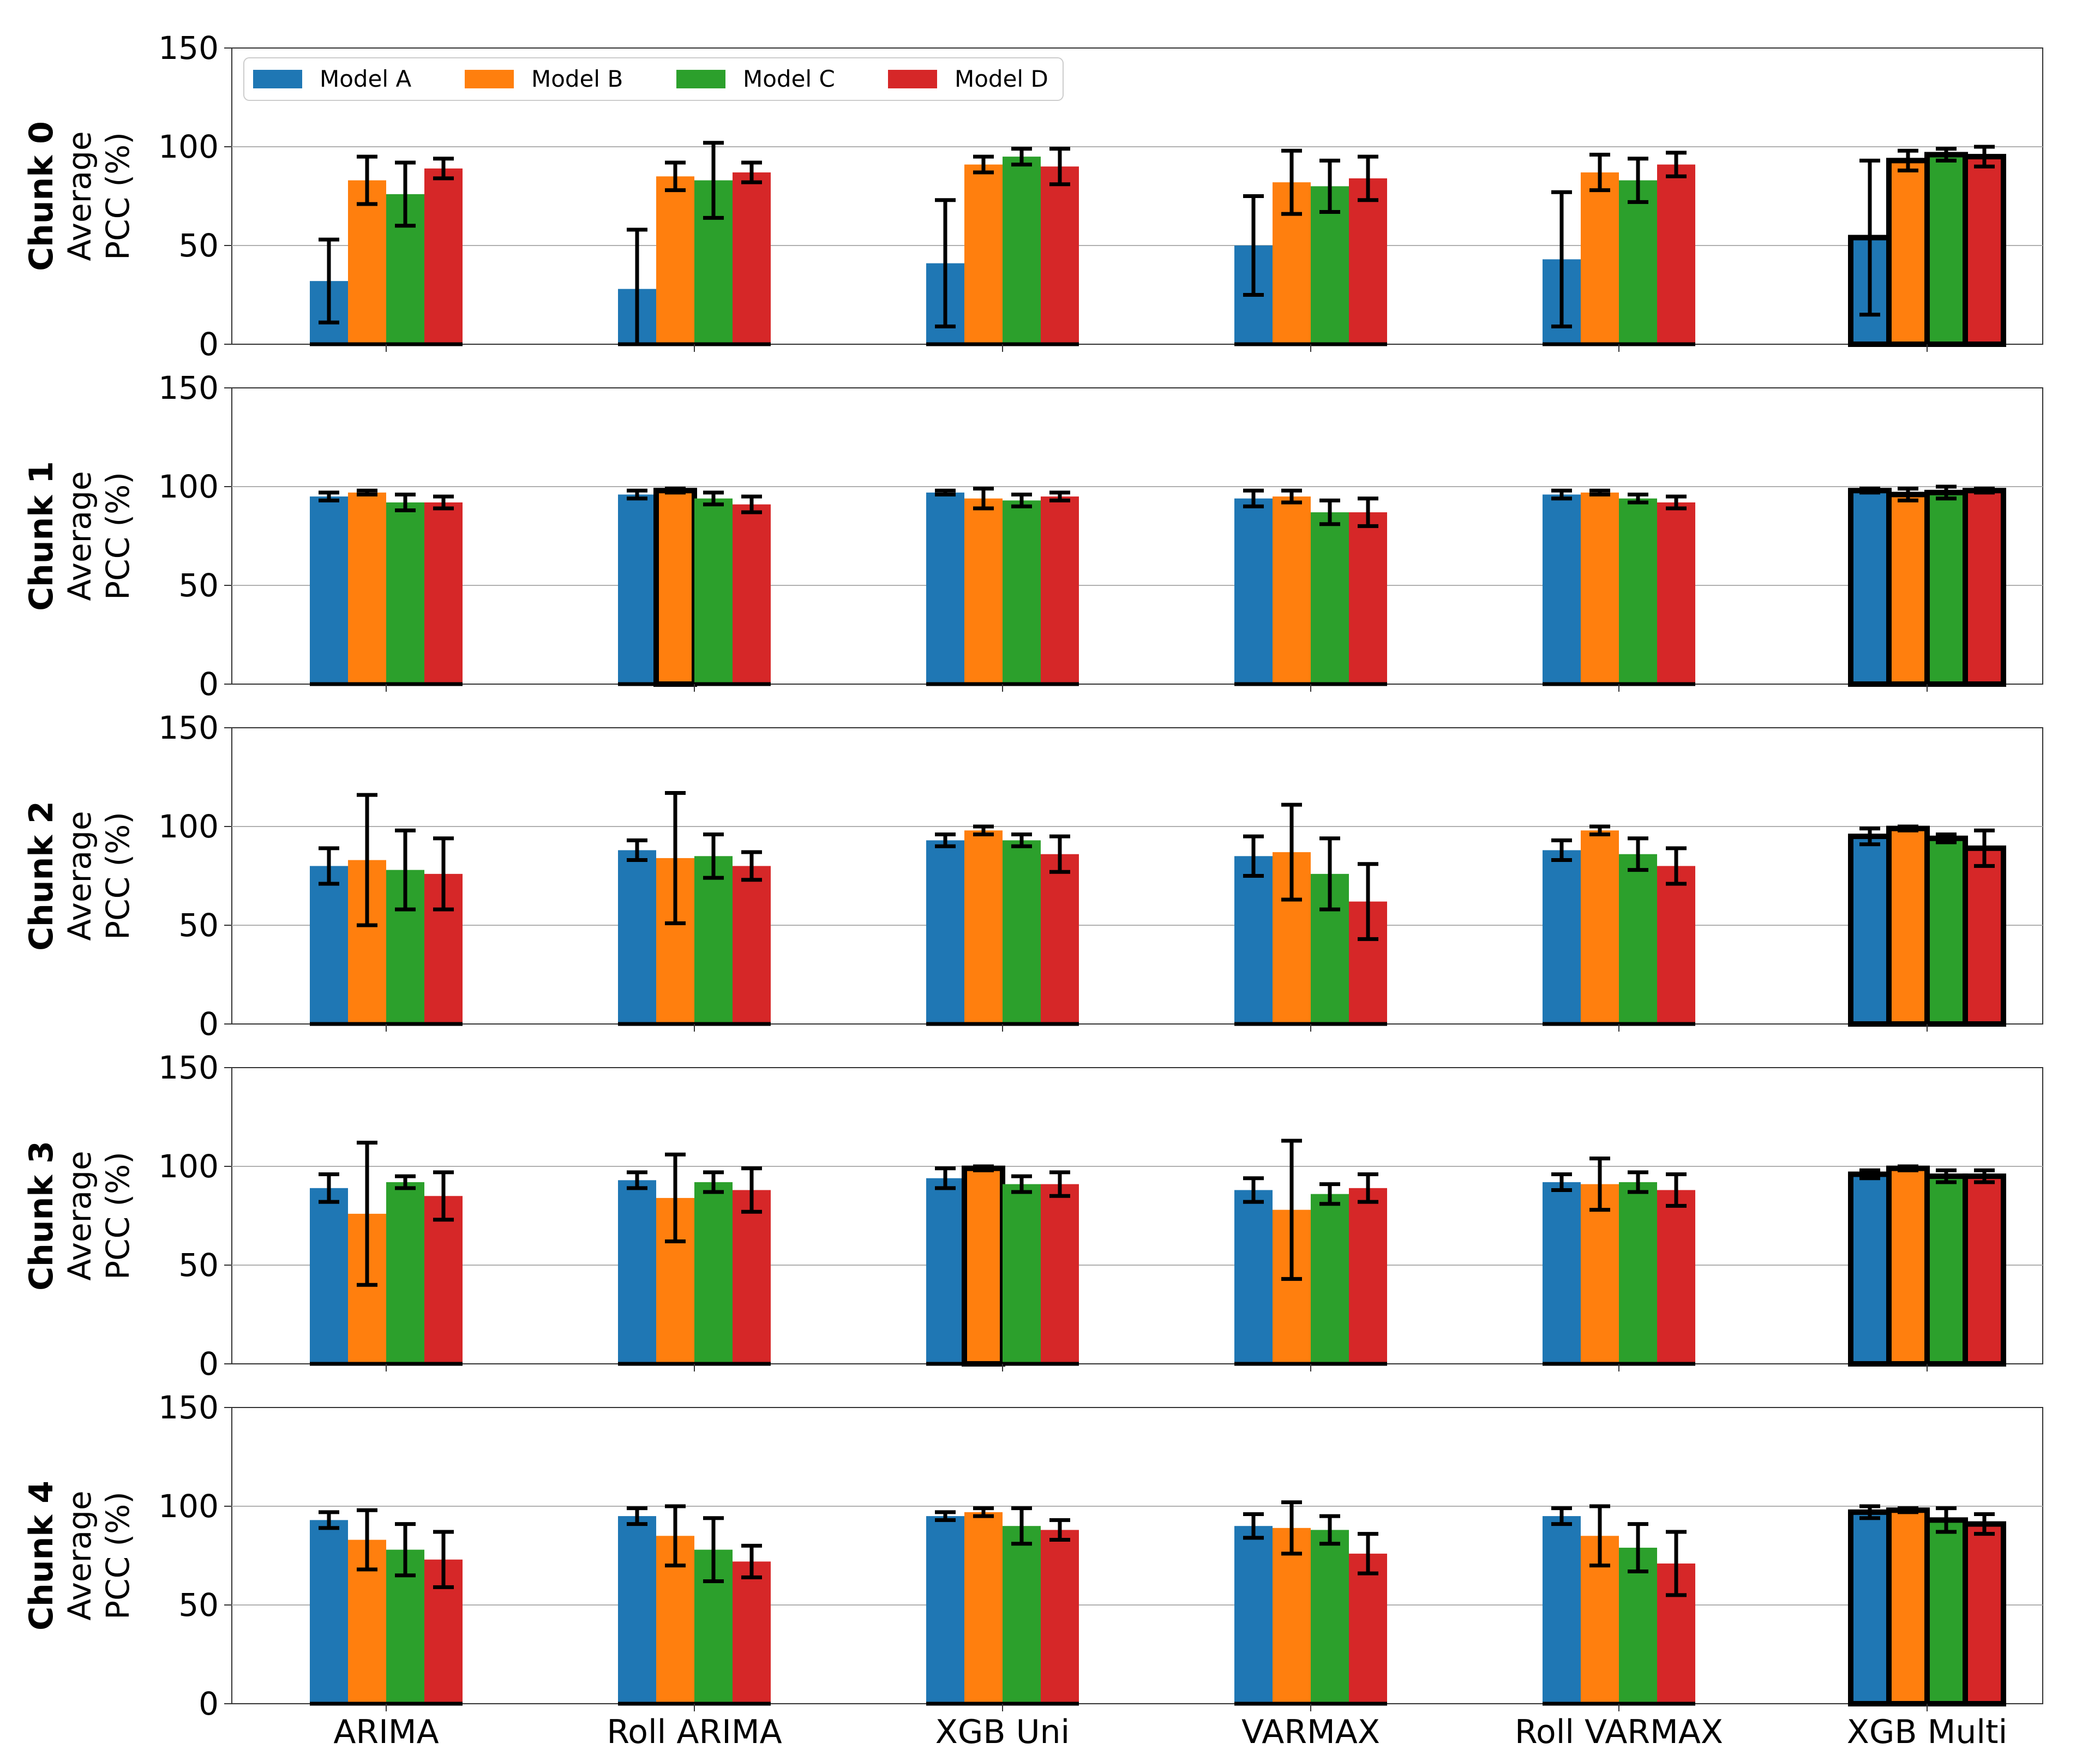 The width and height of the screenshot is (2100, 1749). I want to click on legend-label: Model B, so click(577, 78).